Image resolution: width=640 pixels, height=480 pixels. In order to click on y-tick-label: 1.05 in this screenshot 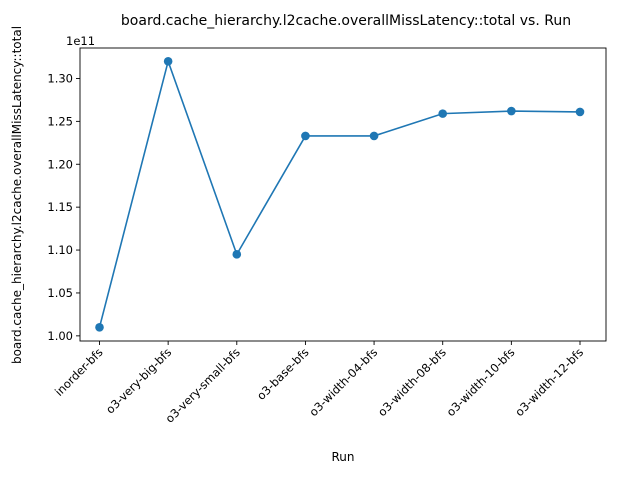, I will do `click(60, 293)`.